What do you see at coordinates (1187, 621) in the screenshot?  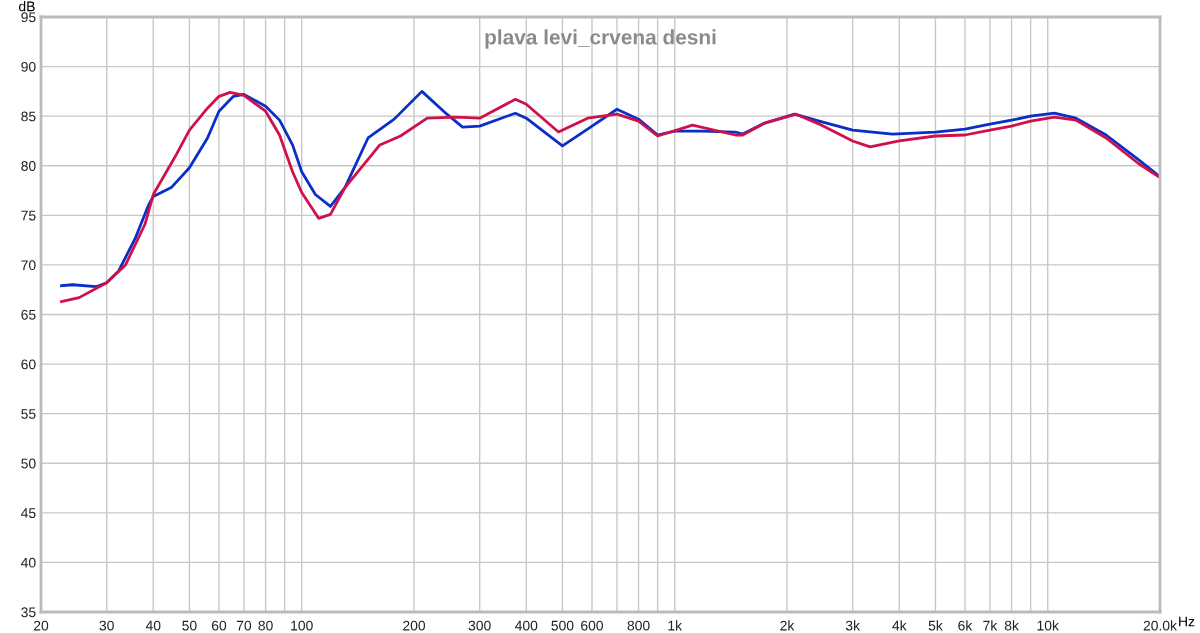 I see `x-axis-title: Hz` at bounding box center [1187, 621].